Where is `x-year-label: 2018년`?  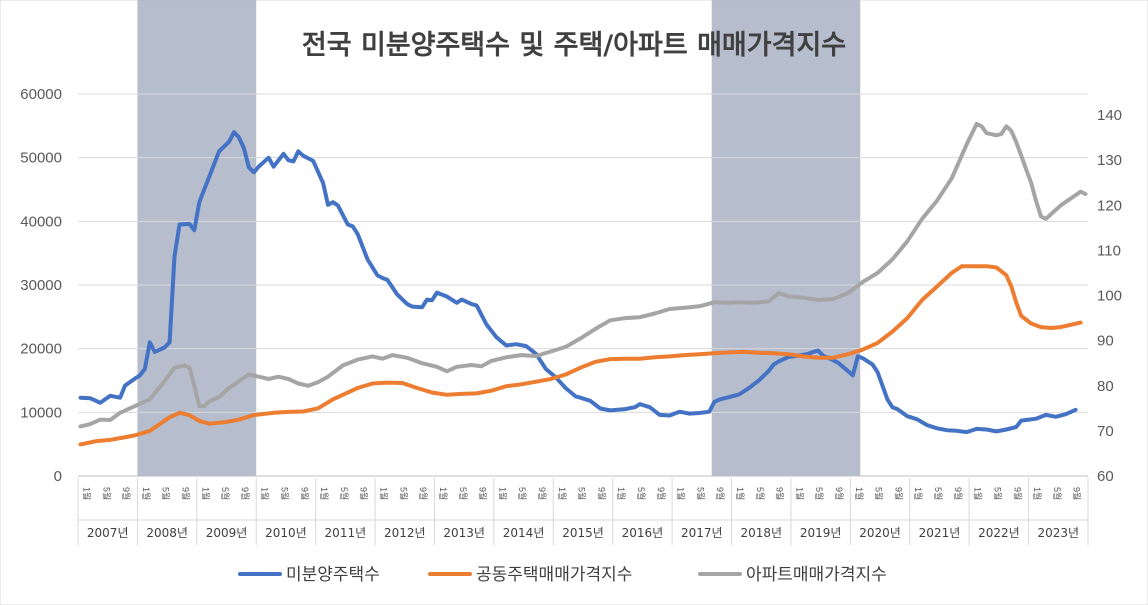
x-year-label: 2018년 is located at coordinates (761, 533).